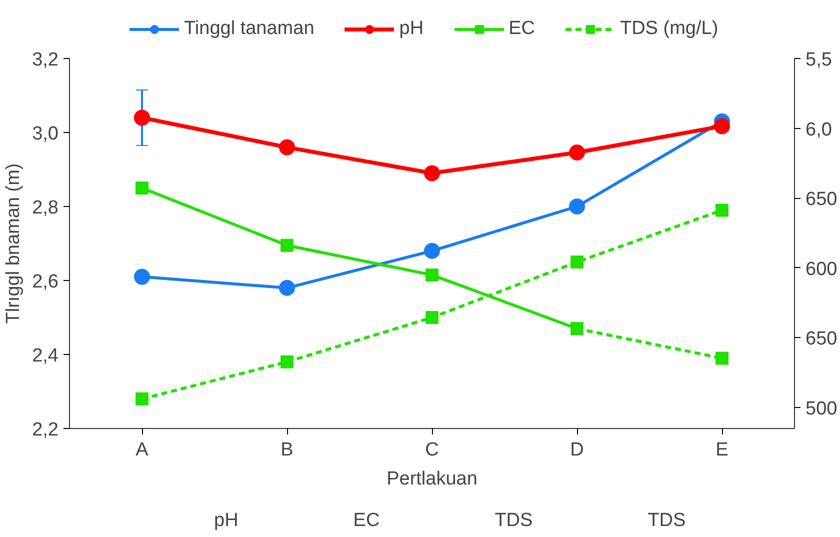  What do you see at coordinates (521, 29) in the screenshot?
I see `legend-label: EC` at bounding box center [521, 29].